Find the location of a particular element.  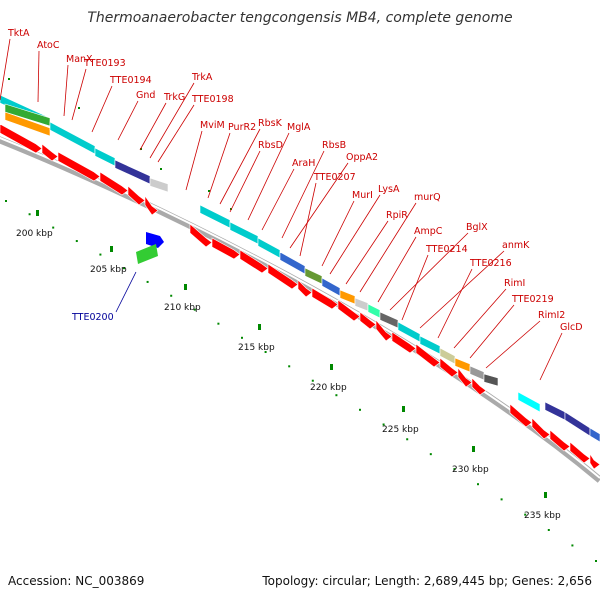

gene-label: RpiR is located at coordinates (397, 215).